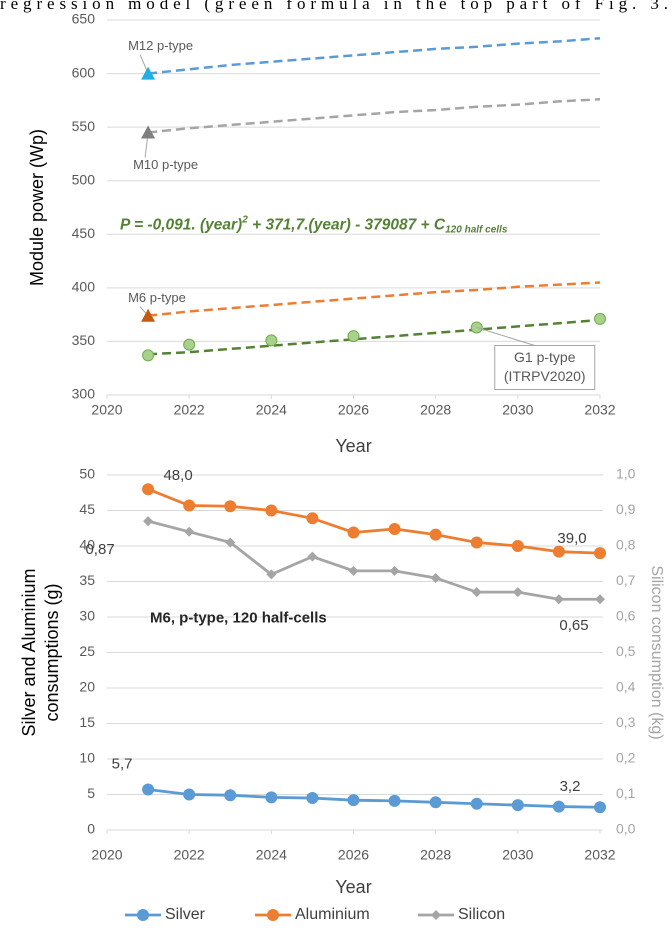  I want to click on formula-sub: 120 half cells, so click(476, 229).